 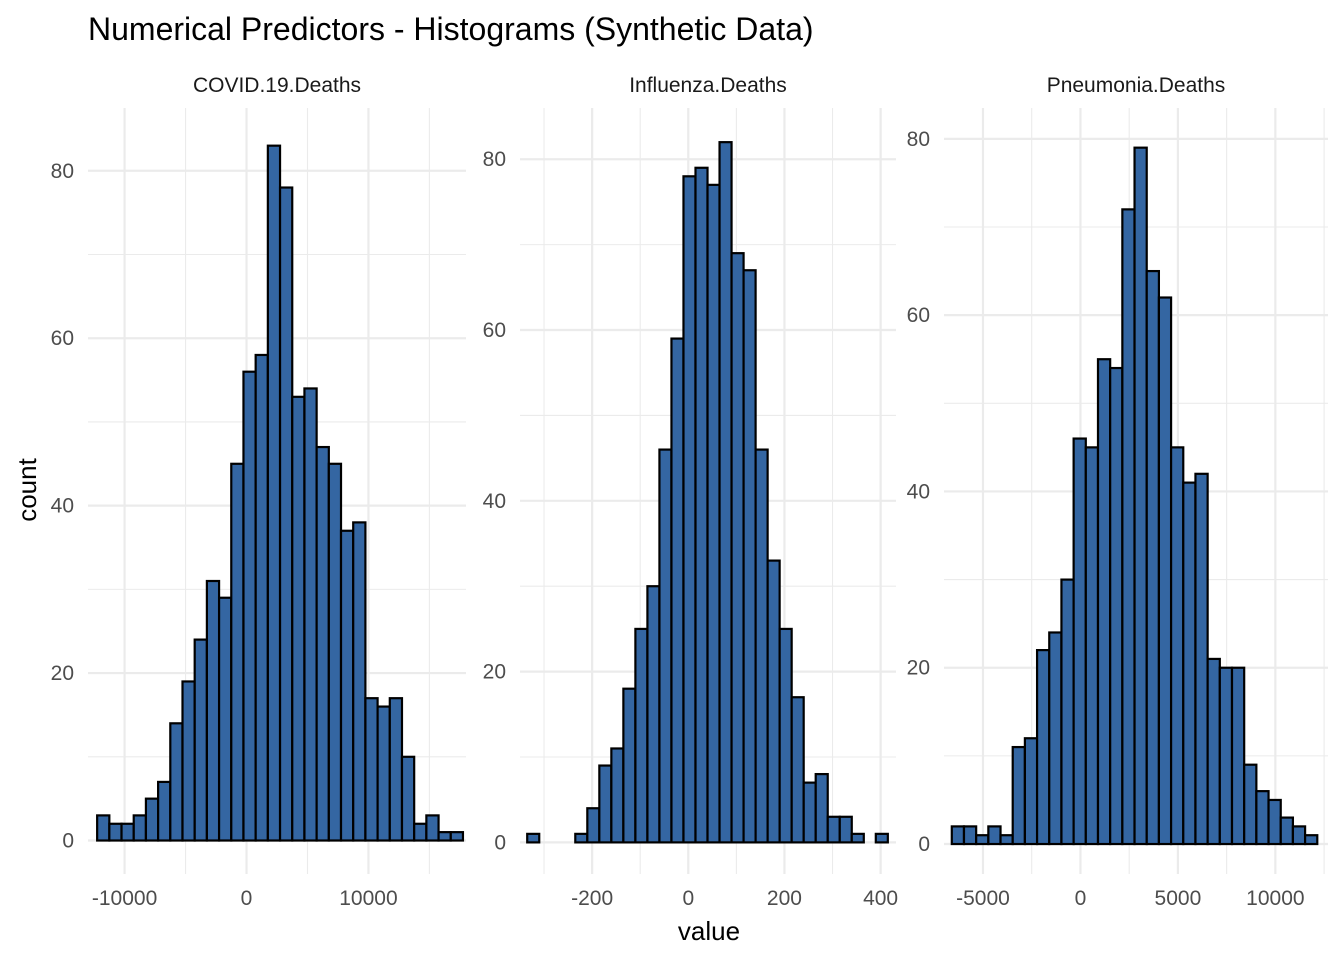 I want to click on y-axis-title: count, so click(x=27, y=489).